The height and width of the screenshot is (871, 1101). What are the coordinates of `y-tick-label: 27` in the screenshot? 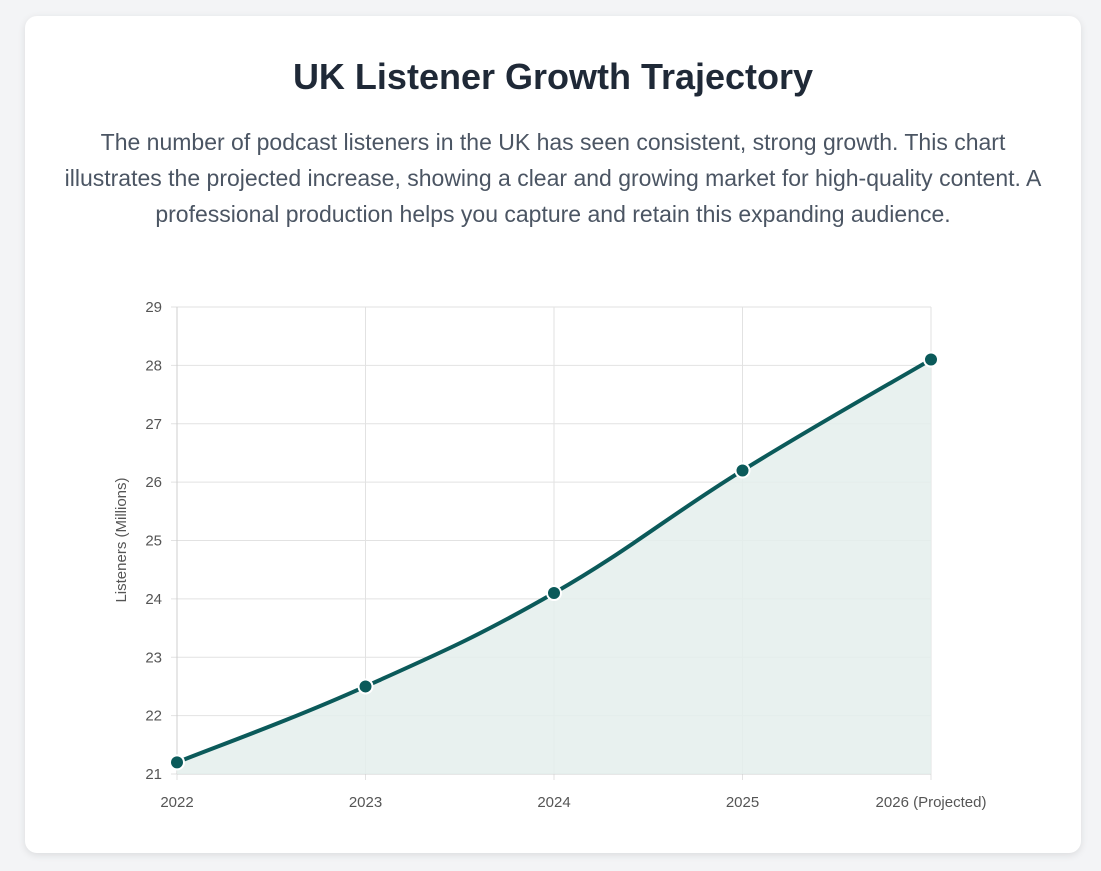 It's located at (153, 424).